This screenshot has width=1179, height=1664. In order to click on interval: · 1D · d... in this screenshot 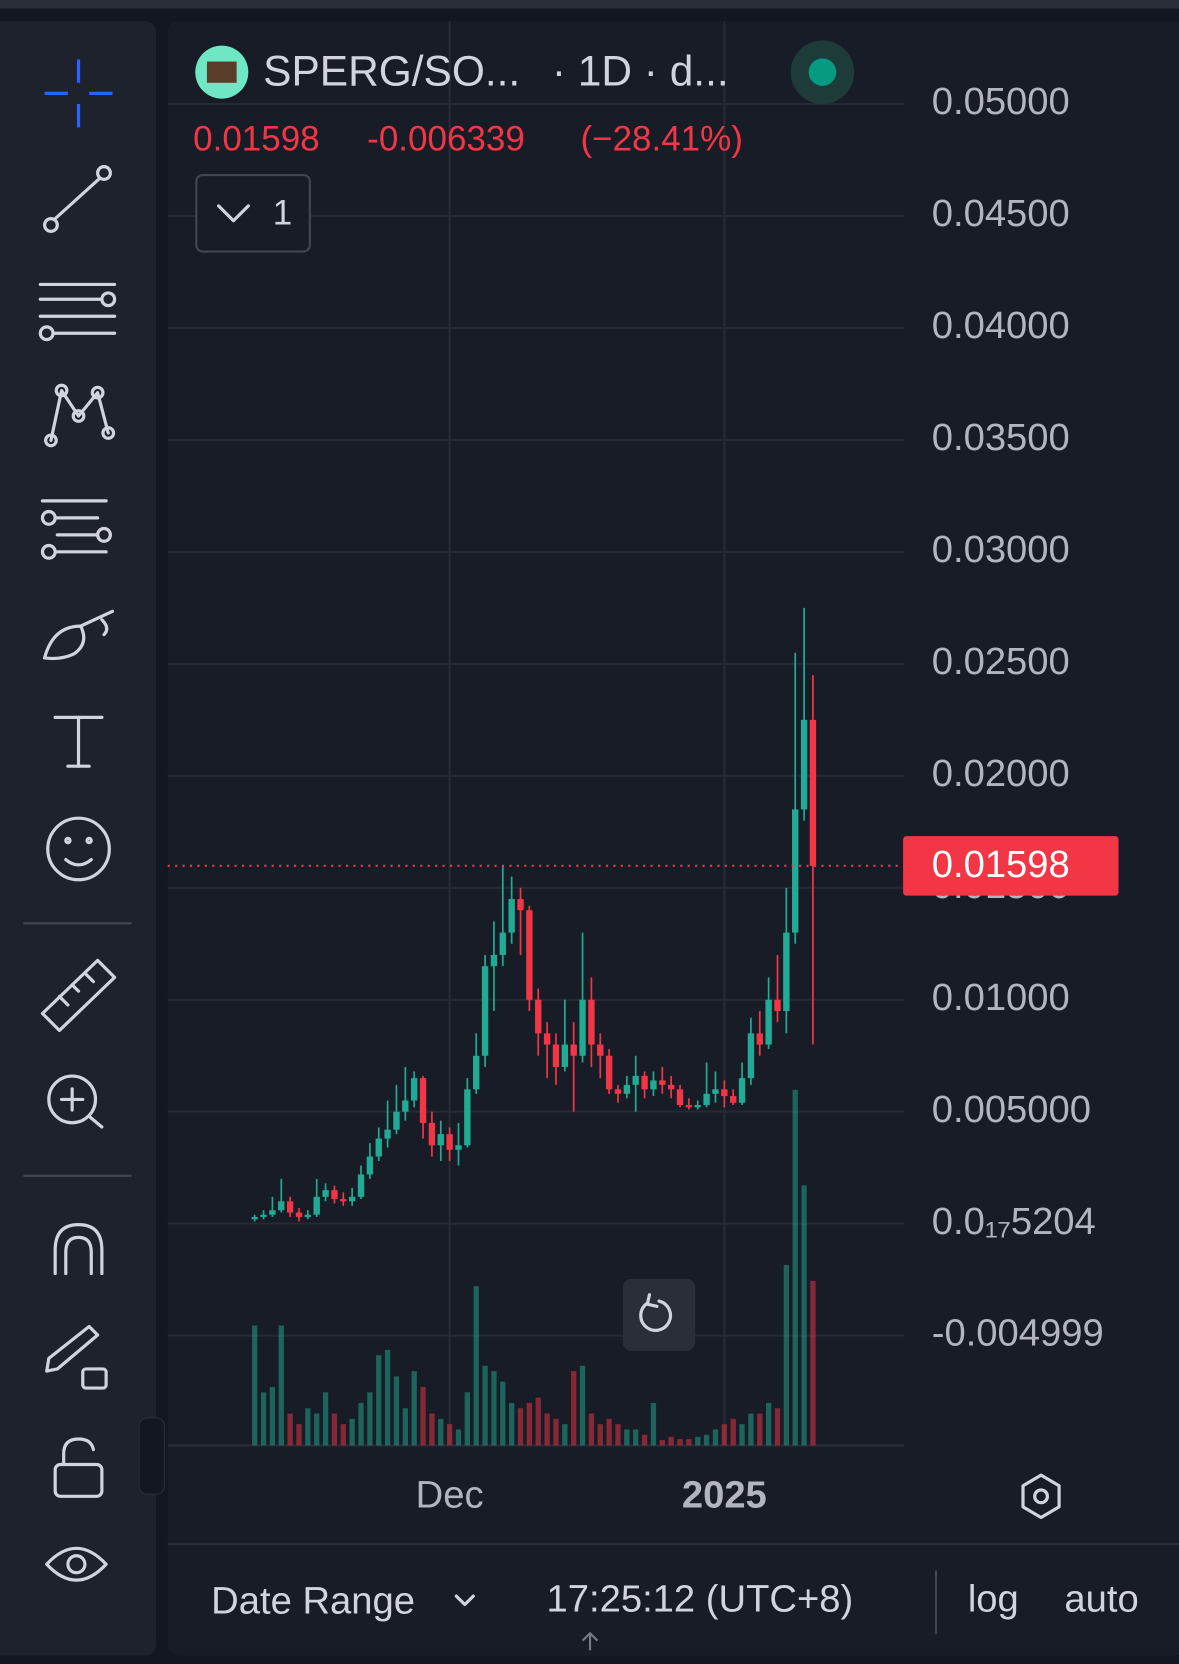, I will do `click(640, 71)`.